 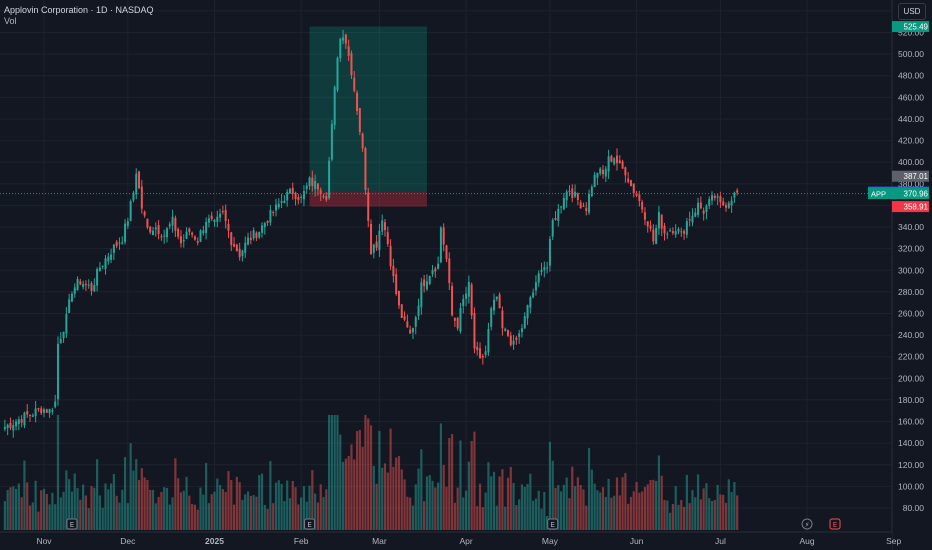 I want to click on profit-zone, so click(x=368, y=109).